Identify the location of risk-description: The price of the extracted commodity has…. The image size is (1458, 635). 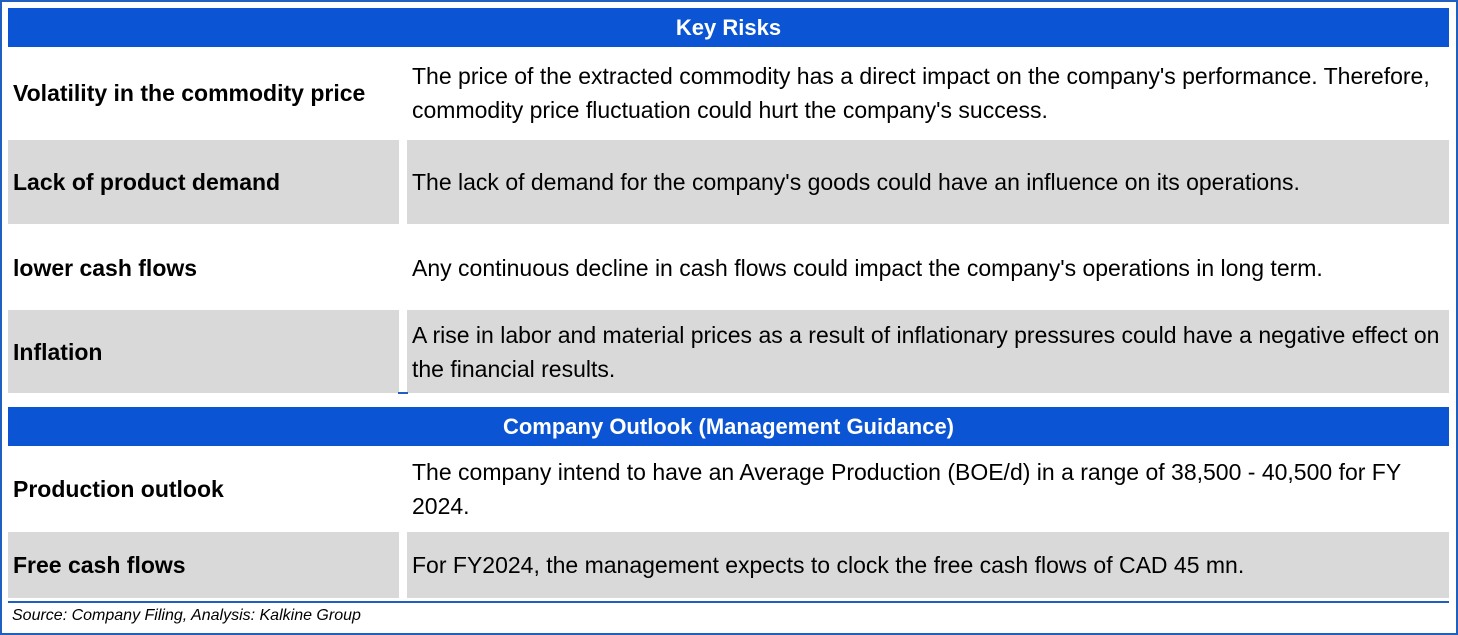
(921, 93).